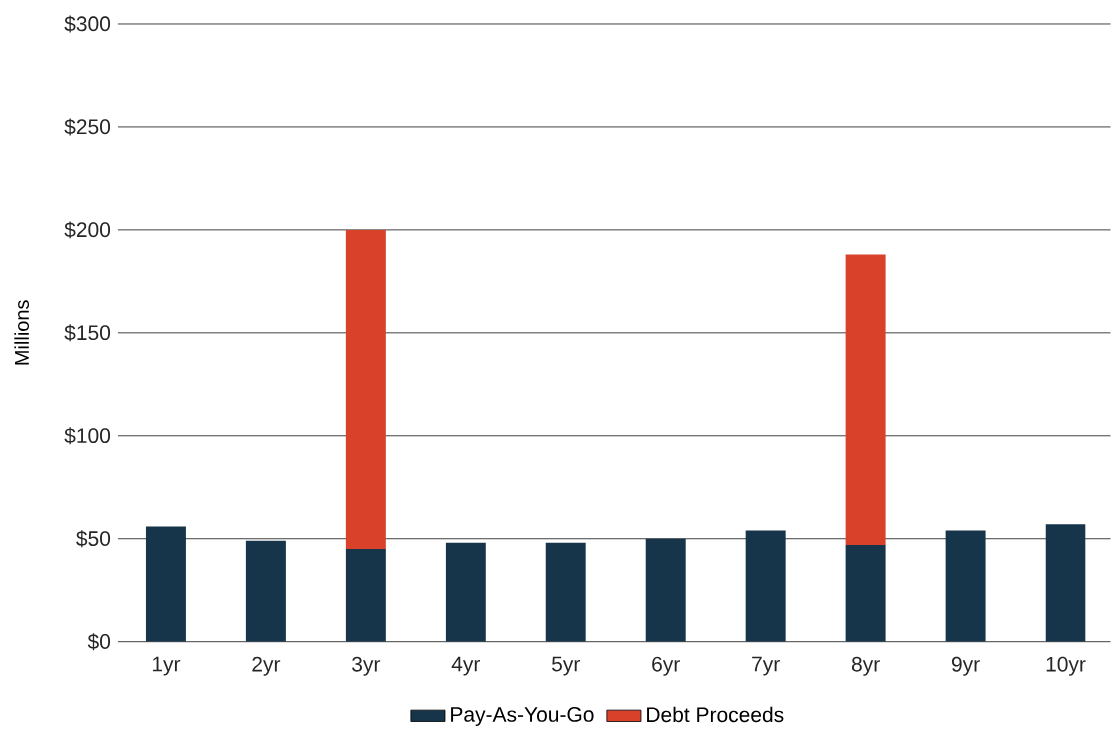 The width and height of the screenshot is (1111, 733). I want to click on y-tick-label: $200, so click(87, 230).